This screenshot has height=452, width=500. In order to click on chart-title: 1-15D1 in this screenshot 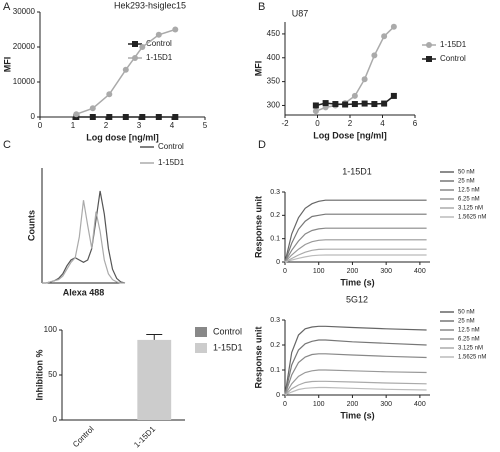, I will do `click(357, 171)`.